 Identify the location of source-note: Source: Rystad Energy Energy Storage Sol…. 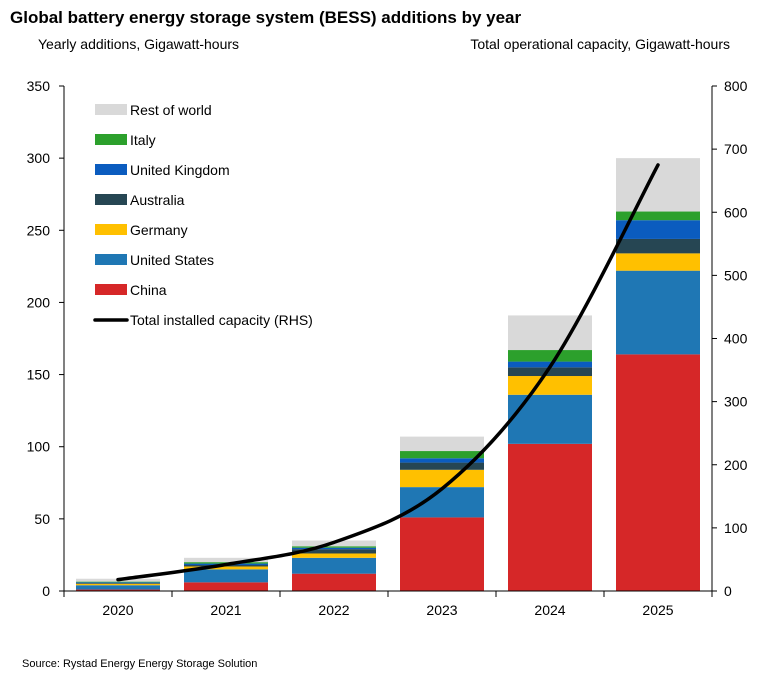
(140, 664).